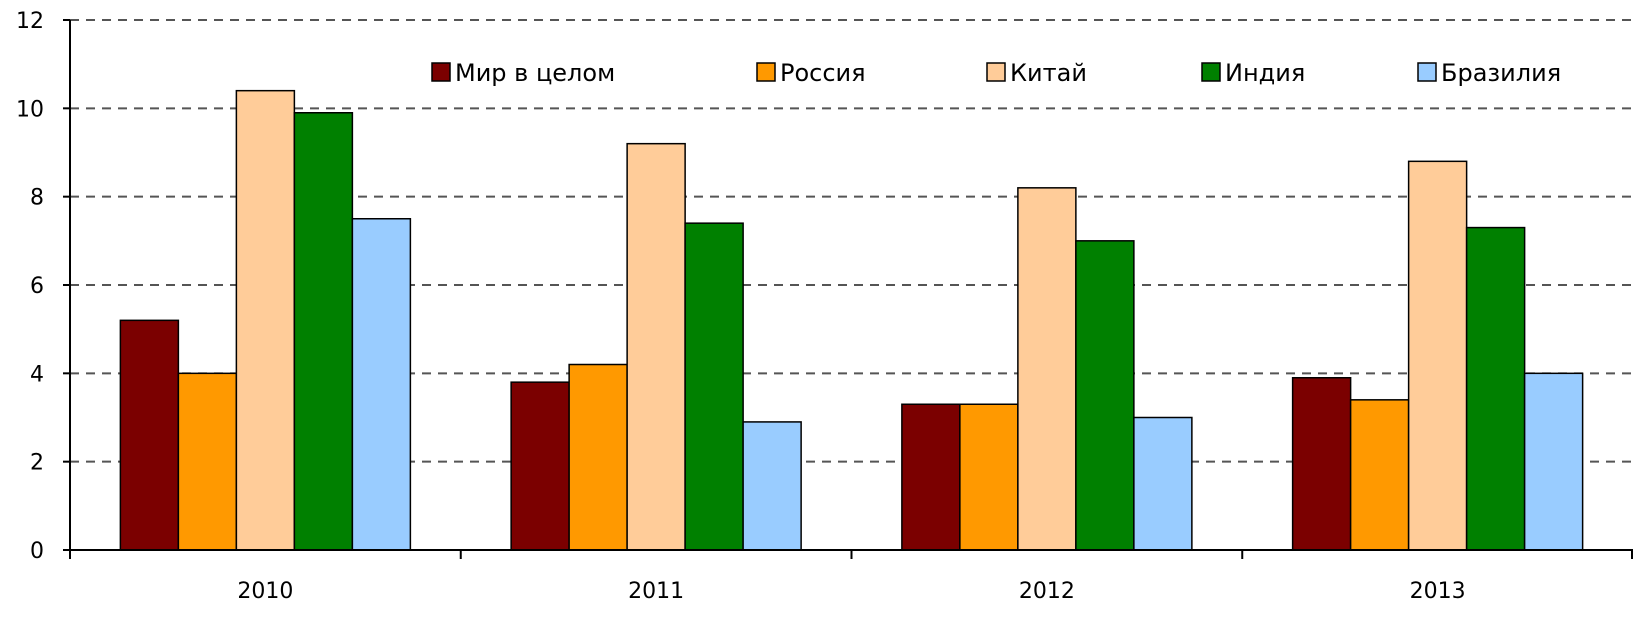  I want to click on x-tick-label: 2012, so click(1047, 591).